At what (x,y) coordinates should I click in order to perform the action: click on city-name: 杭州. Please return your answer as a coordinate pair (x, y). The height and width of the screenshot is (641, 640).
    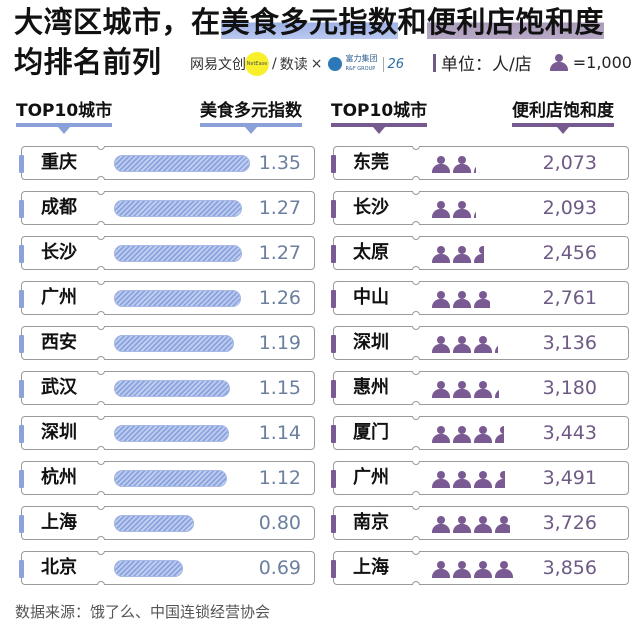
    Looking at the image, I should click on (59, 477).